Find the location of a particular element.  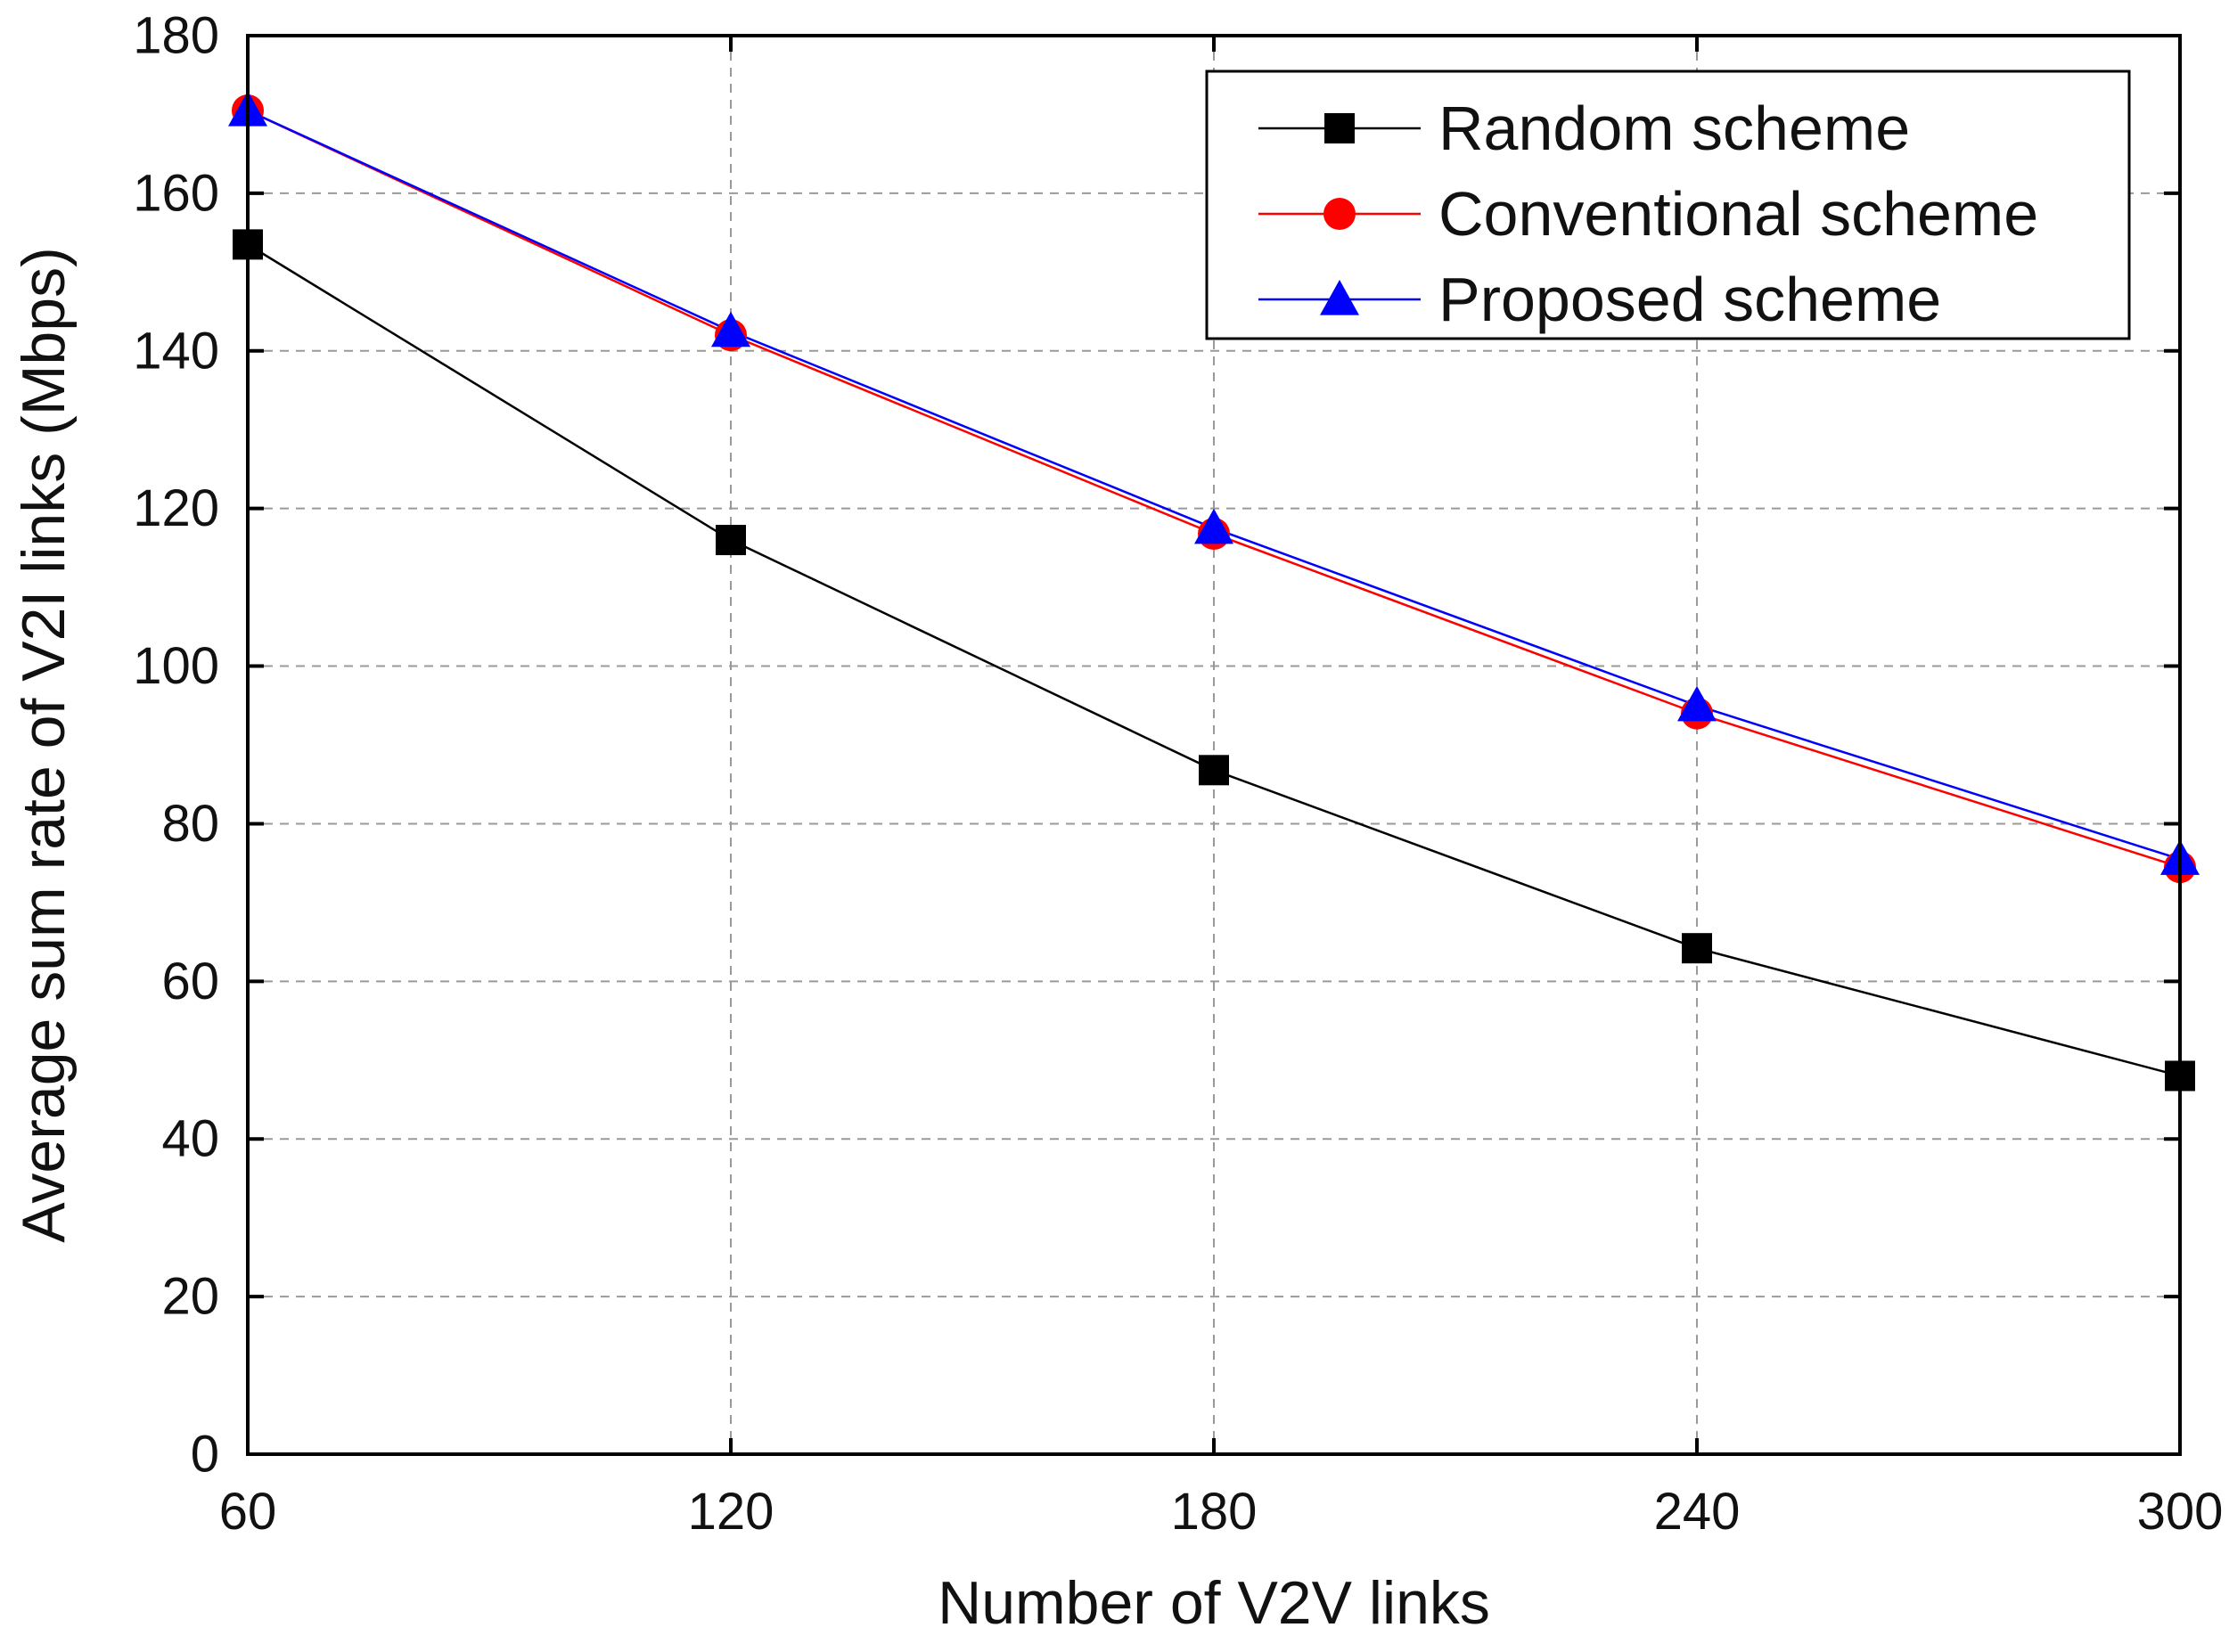

y-tick-label: 100 is located at coordinates (176, 666).